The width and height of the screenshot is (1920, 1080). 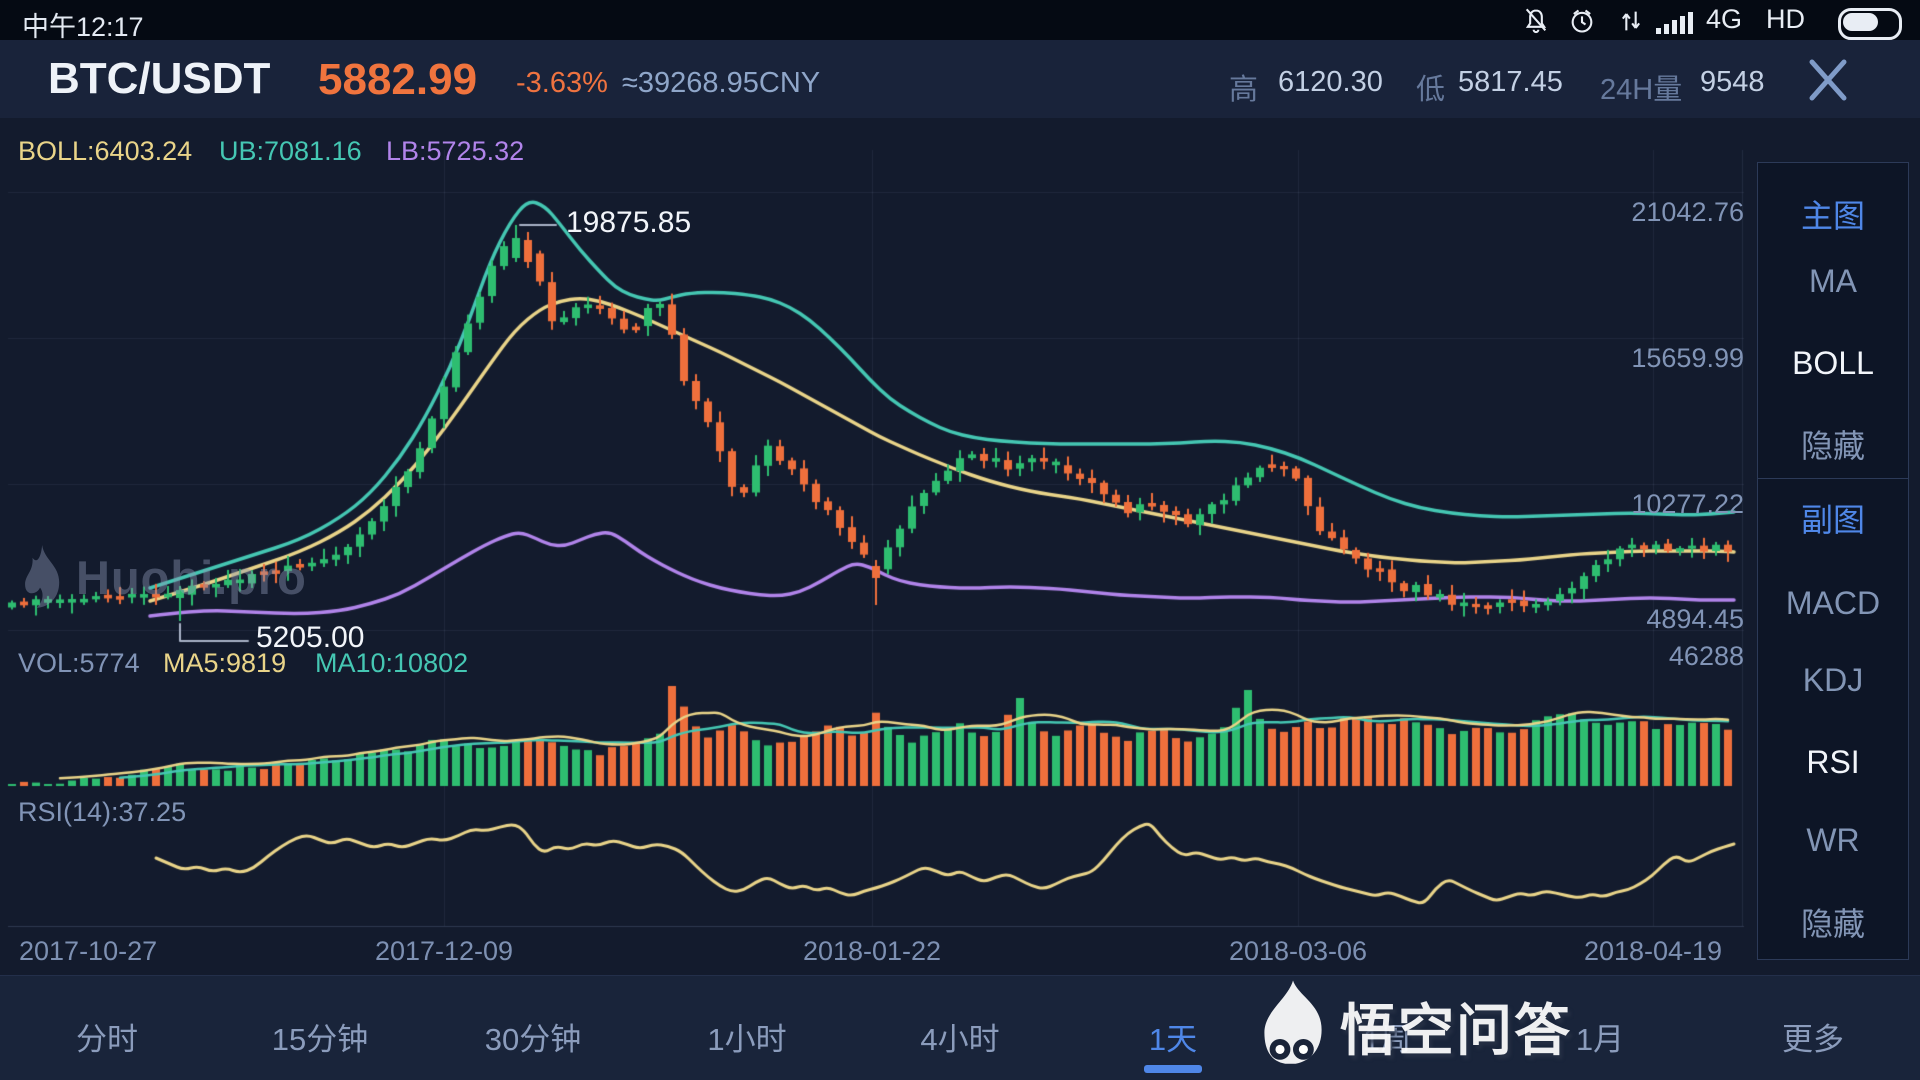 What do you see at coordinates (1676, 24) in the screenshot?
I see `signal-bars-icon` at bounding box center [1676, 24].